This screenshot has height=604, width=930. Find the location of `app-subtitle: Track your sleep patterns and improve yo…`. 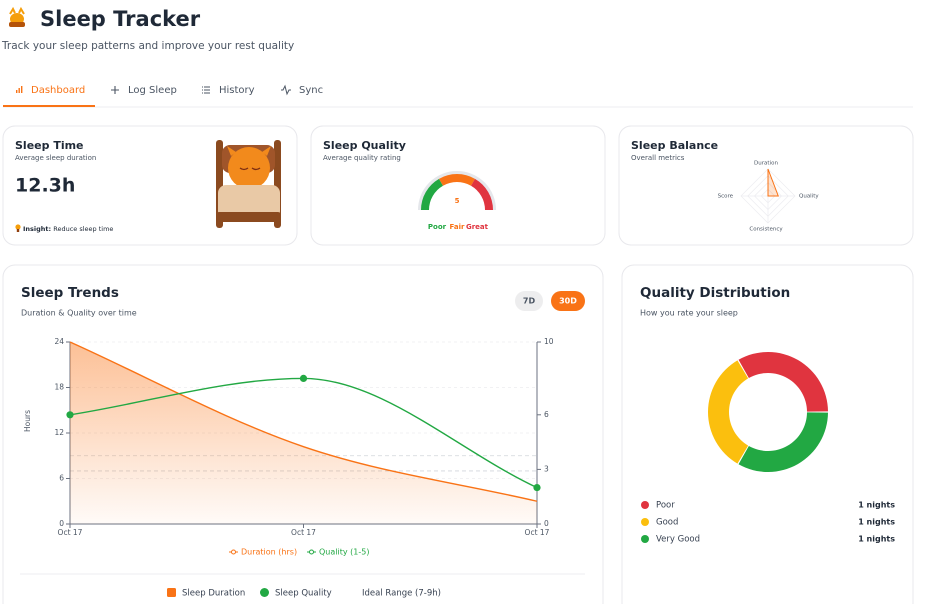

app-subtitle: Track your sleep patterns and improve yo… is located at coordinates (147, 46).